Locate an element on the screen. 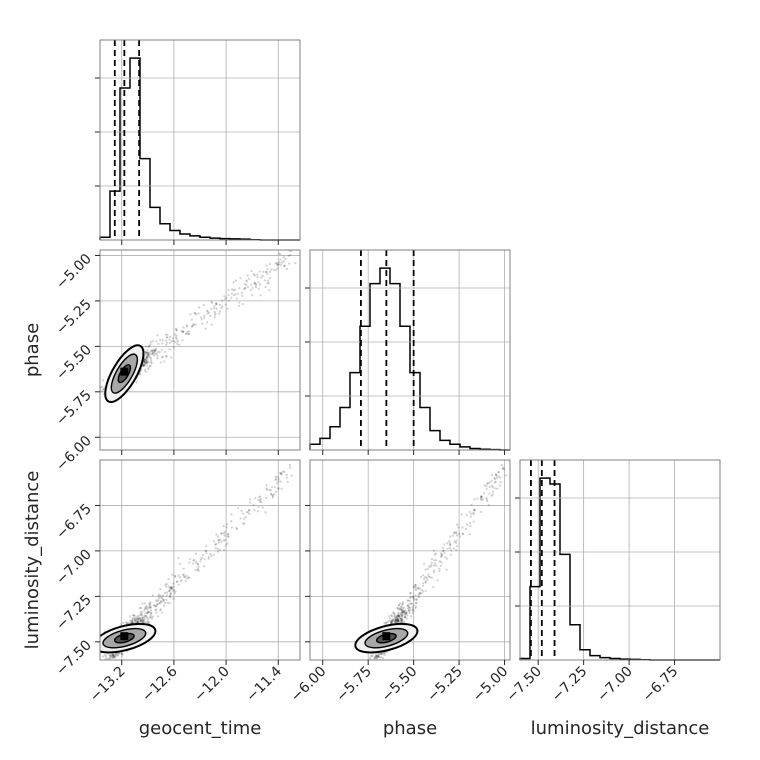 The height and width of the screenshot is (760, 760). x-tick-label: −11.4 is located at coordinates (264, 684).